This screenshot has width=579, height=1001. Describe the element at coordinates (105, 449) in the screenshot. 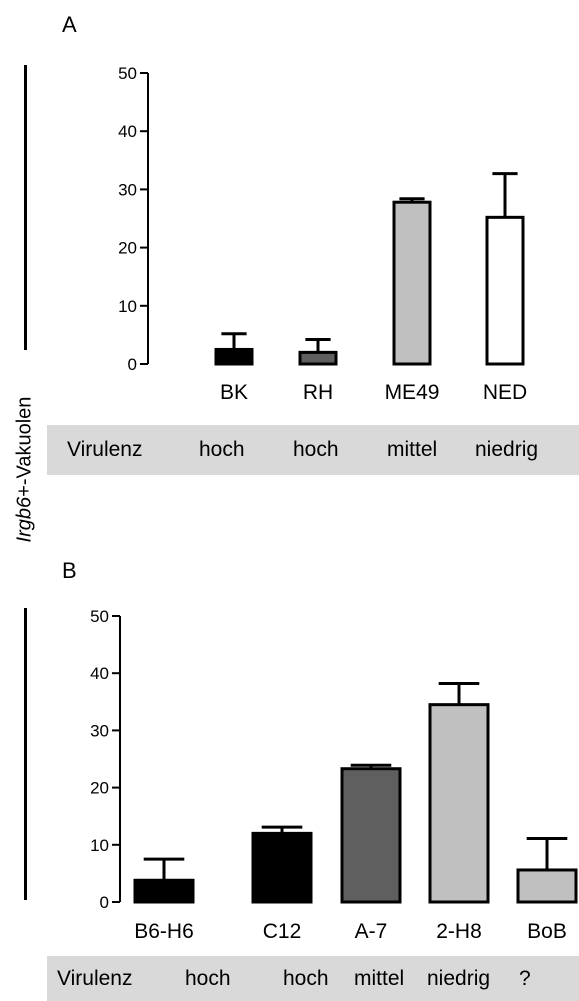

I see `panel-a-virulence-label: Virulenz` at that location.